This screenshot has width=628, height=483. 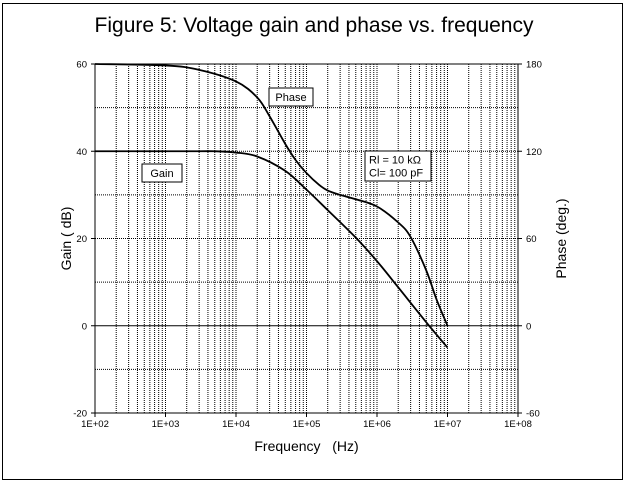 I want to click on y-tick-label: 40, so click(x=81, y=152).